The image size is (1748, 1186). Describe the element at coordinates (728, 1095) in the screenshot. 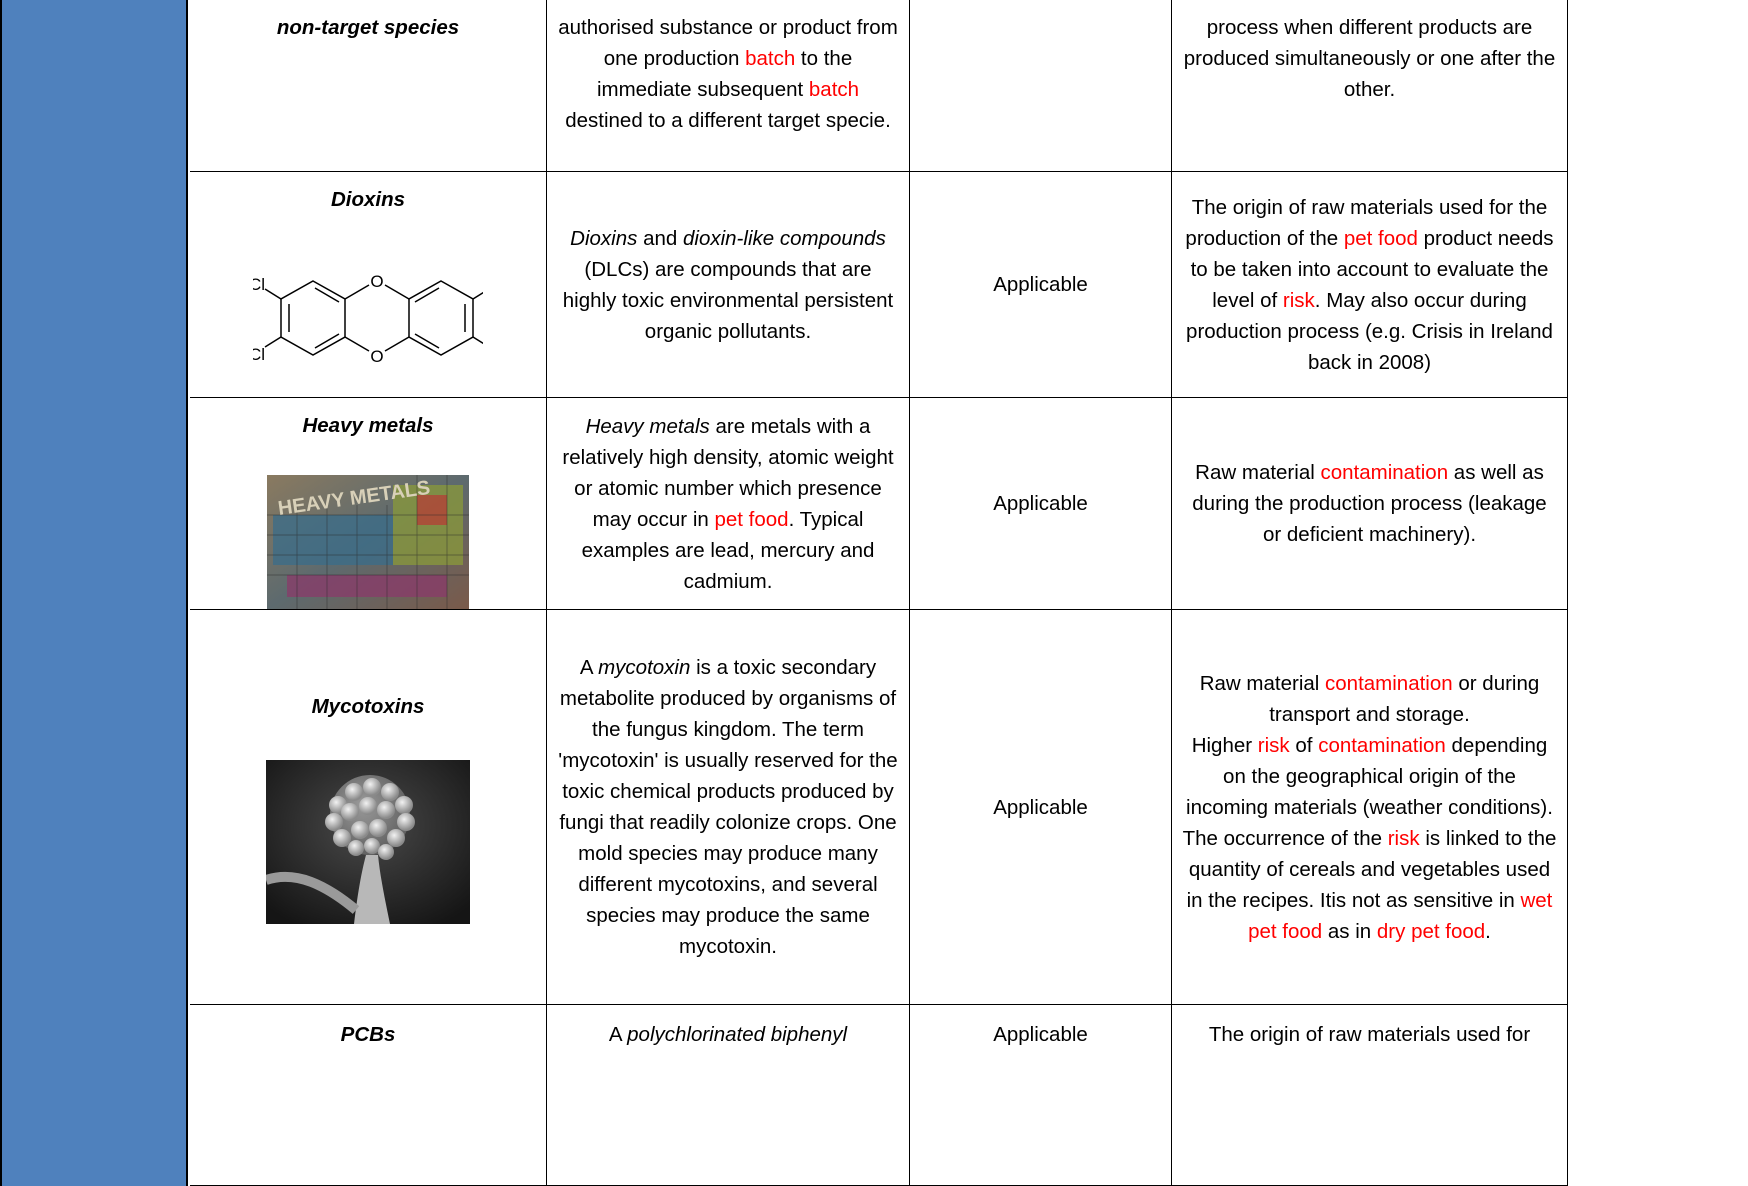

I see `description-cell: A polychlorinated biphenyl` at that location.